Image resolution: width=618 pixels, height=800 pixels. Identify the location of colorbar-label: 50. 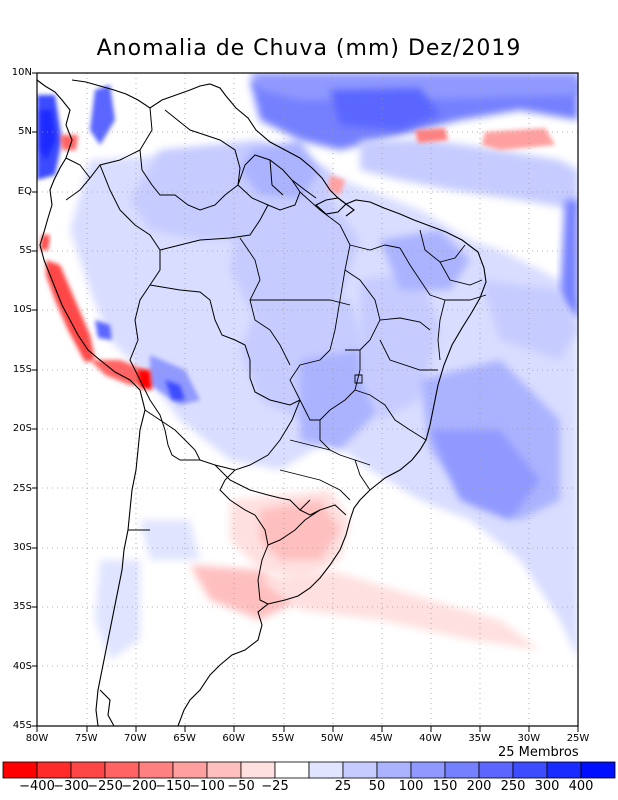
(377, 786).